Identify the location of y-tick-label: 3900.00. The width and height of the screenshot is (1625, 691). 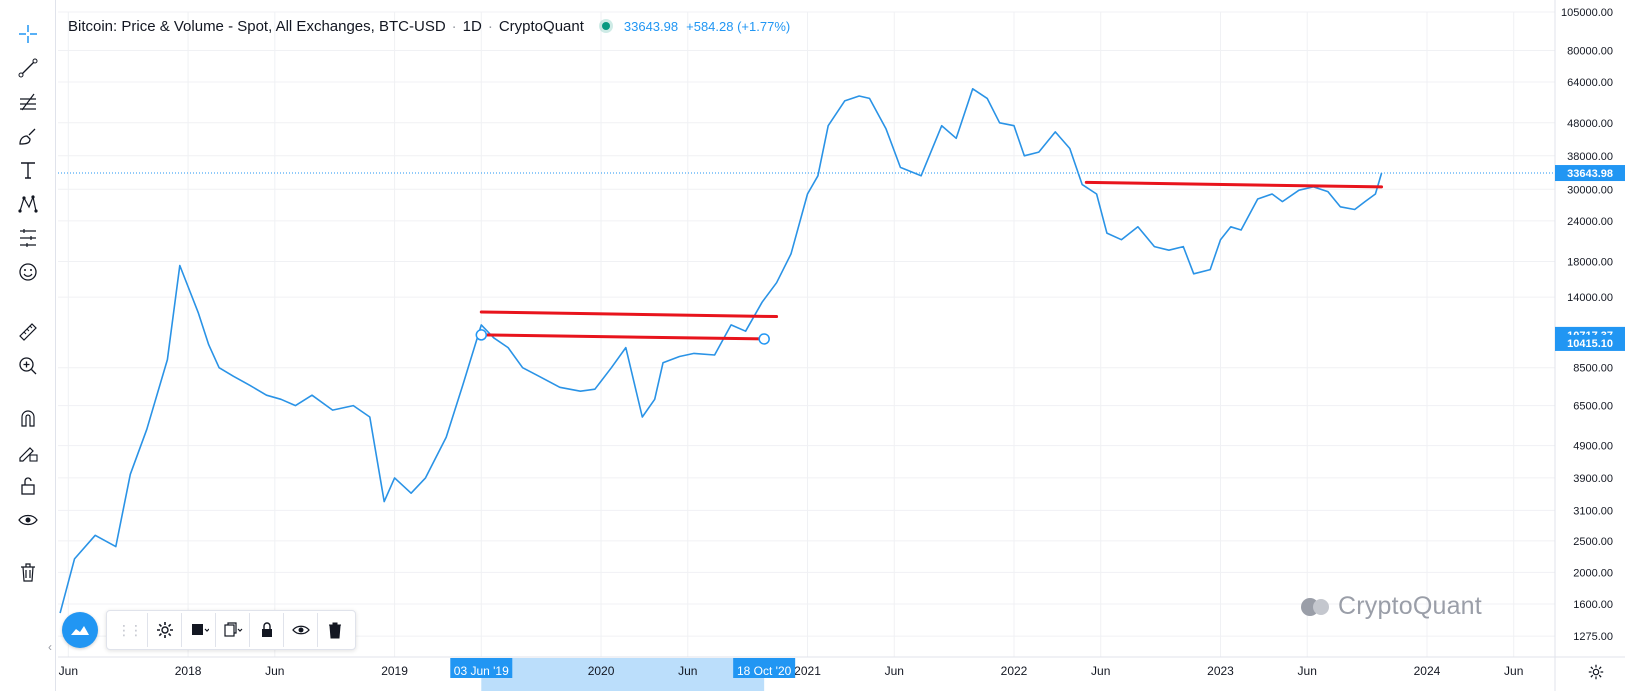
(1593, 479).